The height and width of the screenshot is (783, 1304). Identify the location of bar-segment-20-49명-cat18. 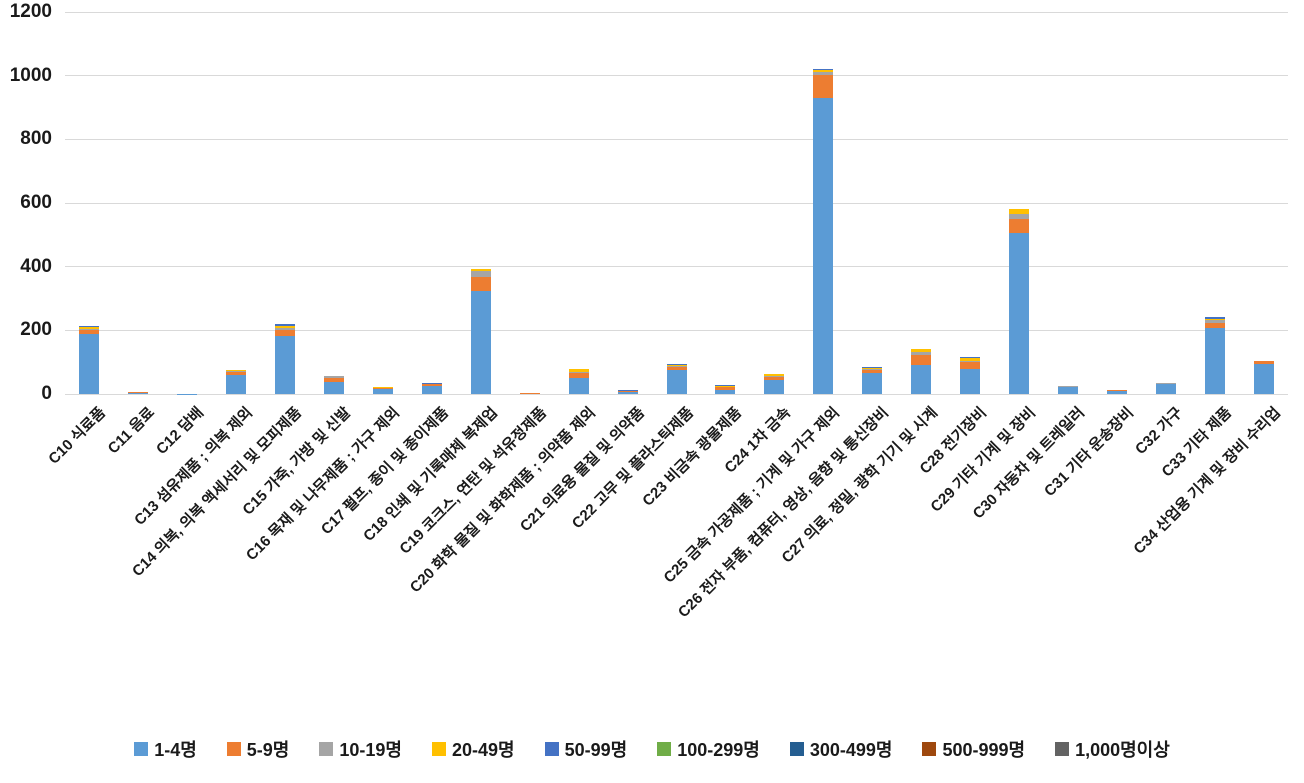
(970, 359).